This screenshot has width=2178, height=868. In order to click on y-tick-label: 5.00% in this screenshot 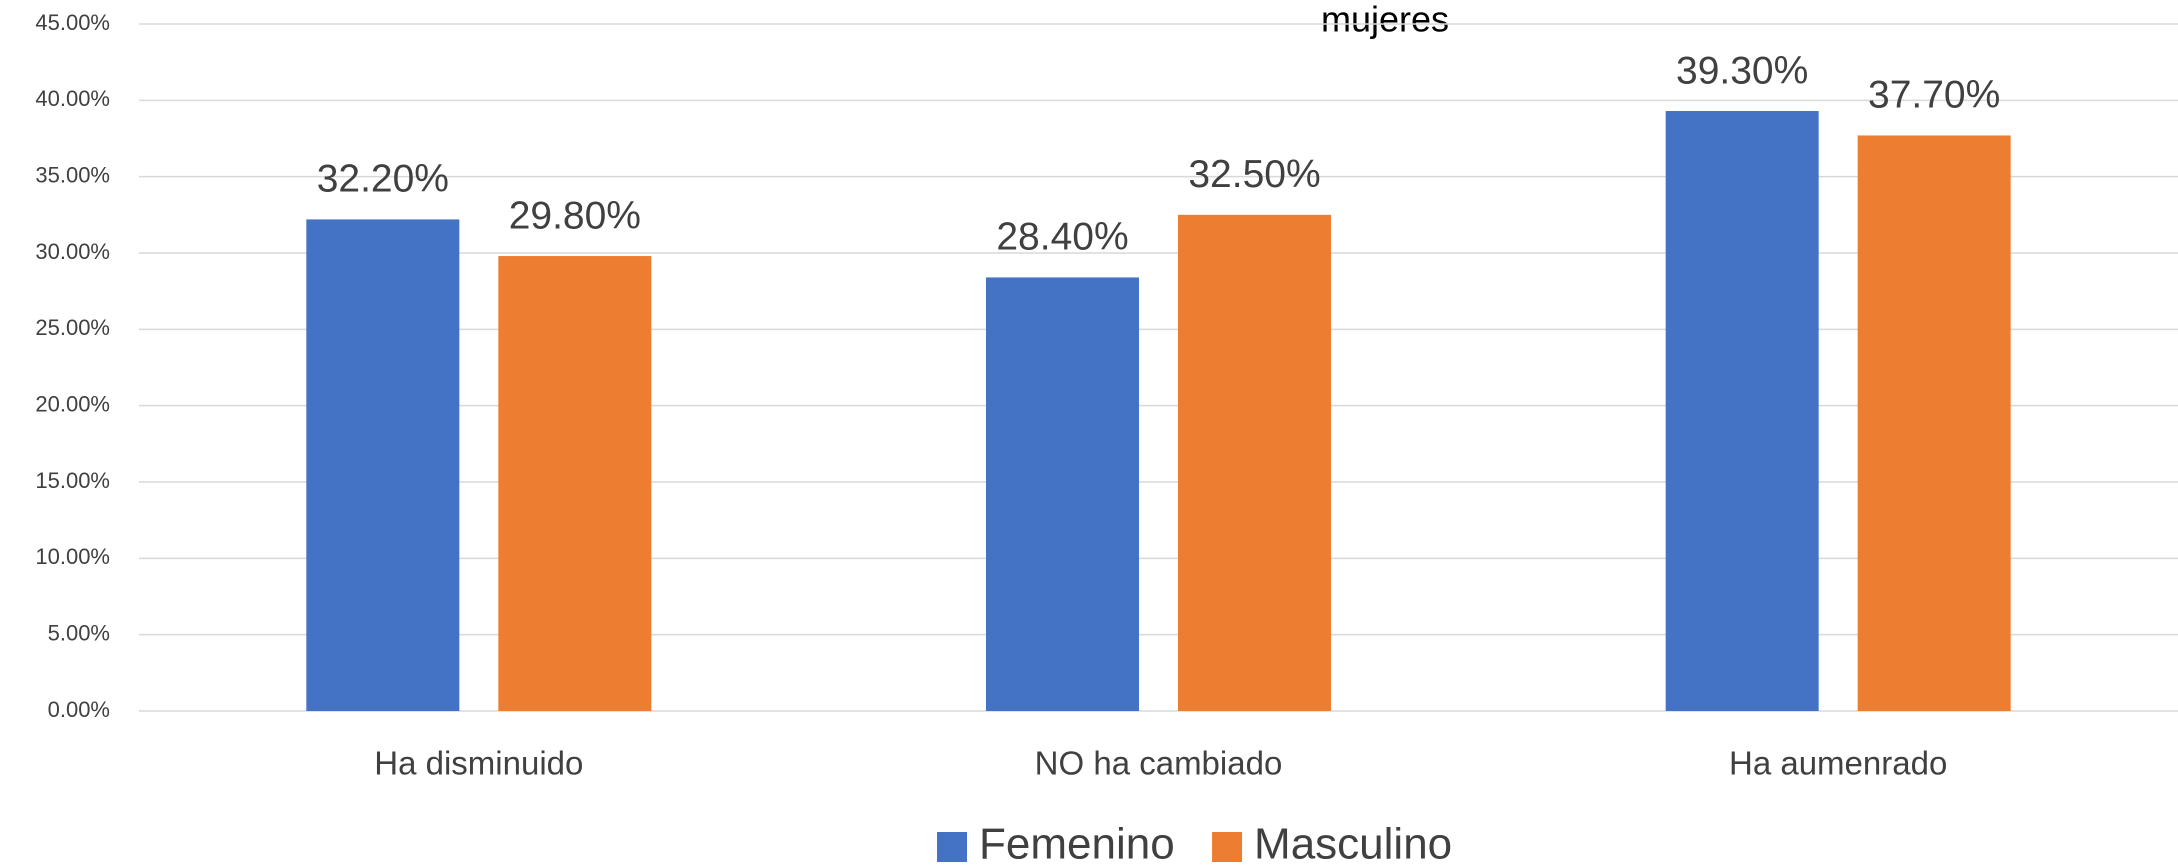, I will do `click(79, 632)`.